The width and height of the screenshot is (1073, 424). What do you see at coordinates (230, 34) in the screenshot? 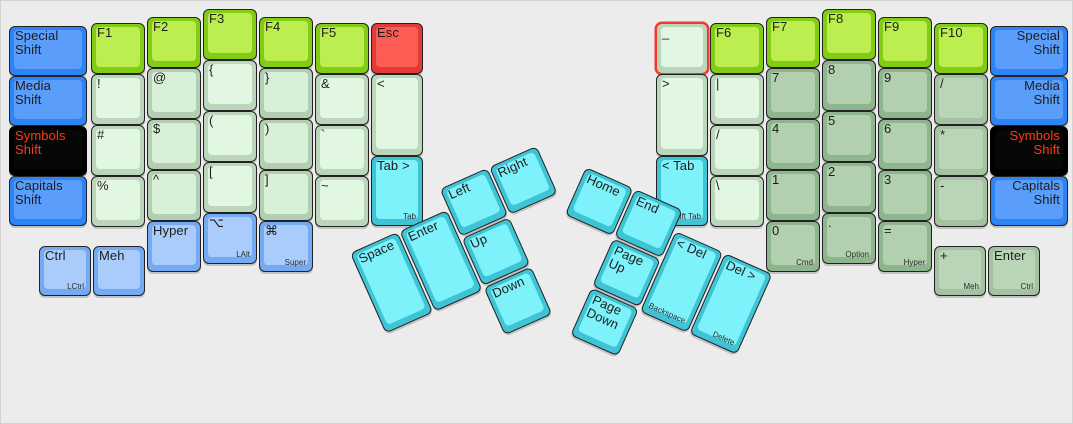
I see `middle-column-key-0: F3` at bounding box center [230, 34].